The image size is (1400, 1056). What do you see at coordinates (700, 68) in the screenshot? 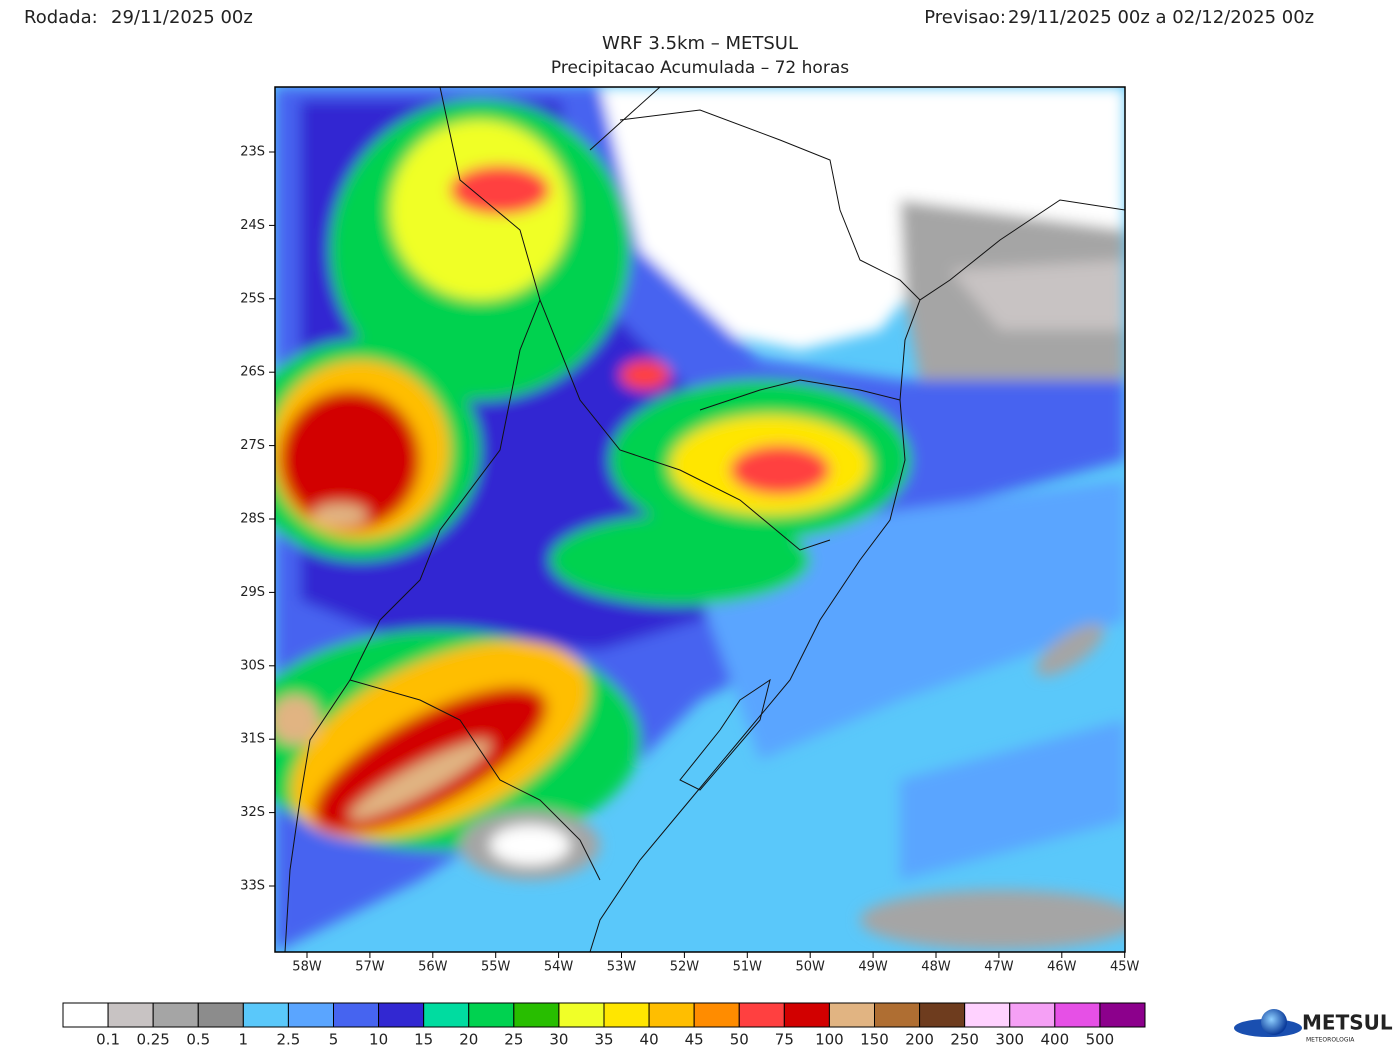
I see `subtitle: Precipitacao Acumulada – 72 horas` at bounding box center [700, 68].